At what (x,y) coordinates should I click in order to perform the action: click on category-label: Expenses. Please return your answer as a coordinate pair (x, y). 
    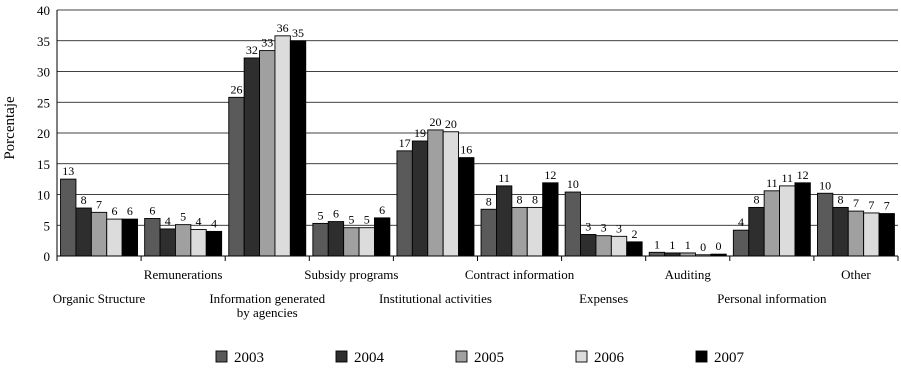
    Looking at the image, I should click on (603, 298).